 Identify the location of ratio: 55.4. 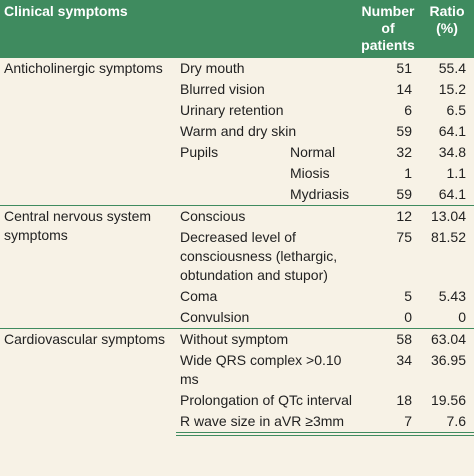
(447, 68).